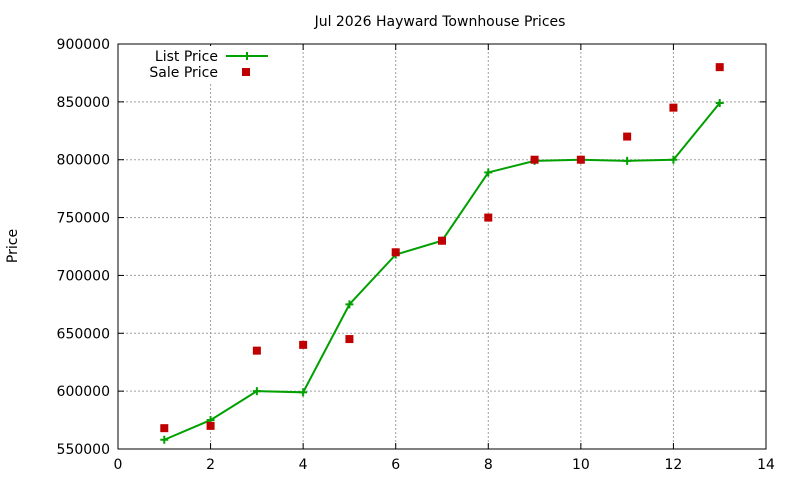  What do you see at coordinates (83, 334) in the screenshot?
I see `y-tick-label: 650000` at bounding box center [83, 334].